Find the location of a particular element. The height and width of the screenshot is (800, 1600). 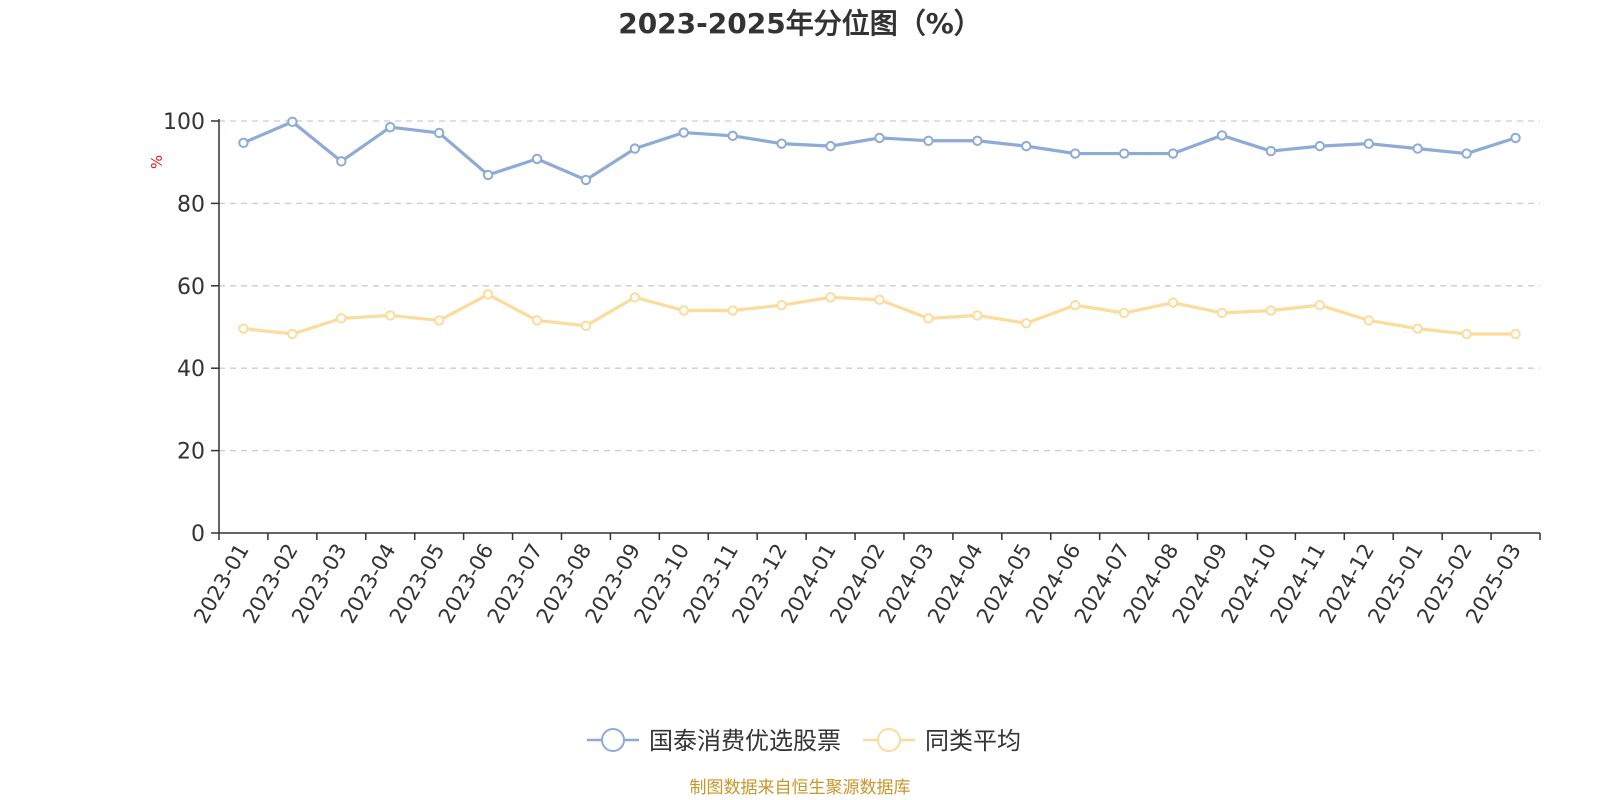

legend-item-1: 国泰消费优选股票 is located at coordinates (714, 741).